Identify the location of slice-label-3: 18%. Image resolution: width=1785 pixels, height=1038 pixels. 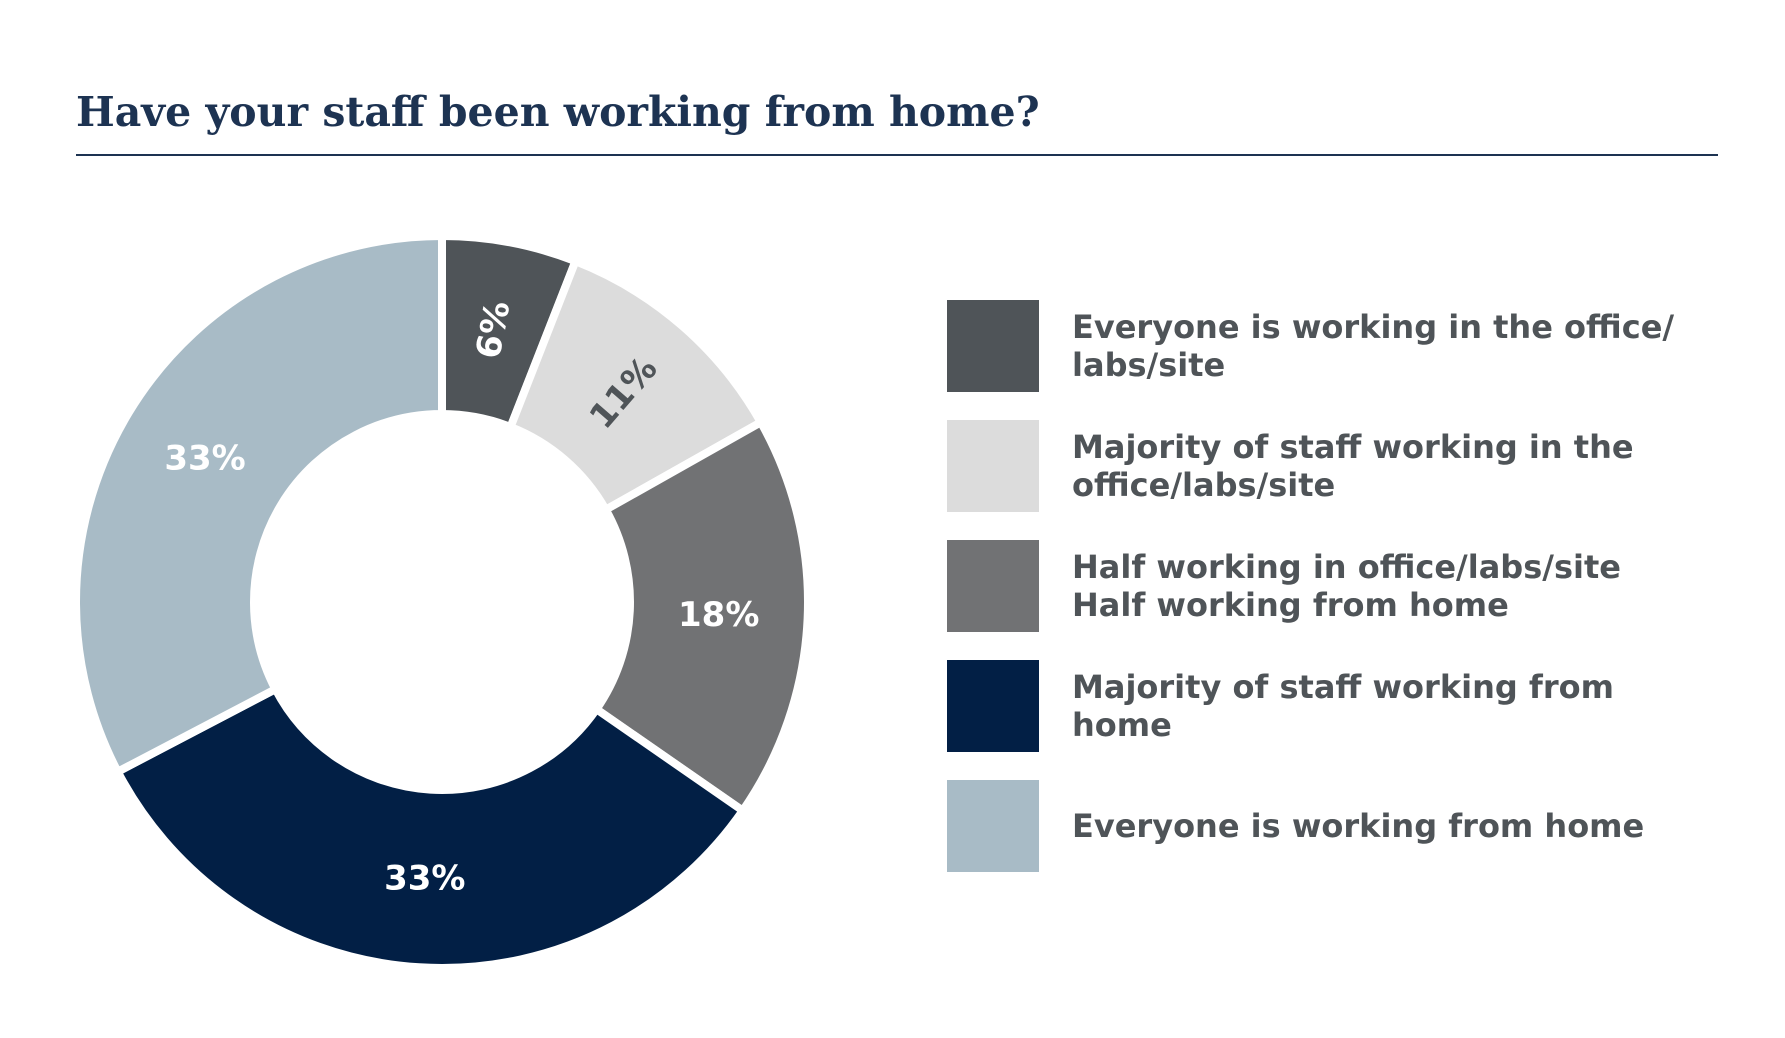
(718, 615).